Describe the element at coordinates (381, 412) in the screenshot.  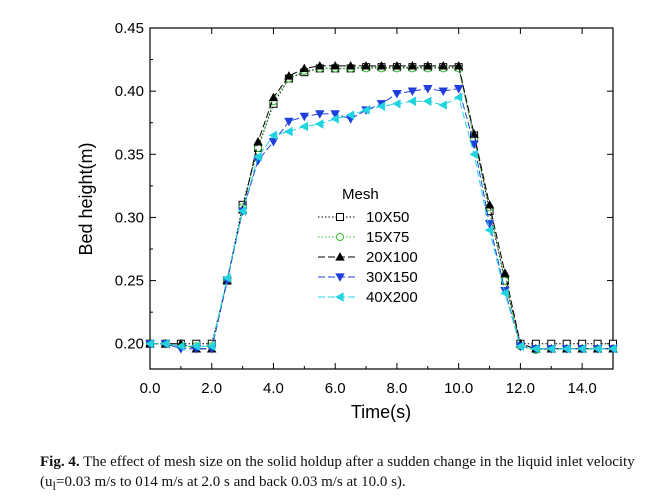
I see `x-axis-title: Time(s)` at that location.